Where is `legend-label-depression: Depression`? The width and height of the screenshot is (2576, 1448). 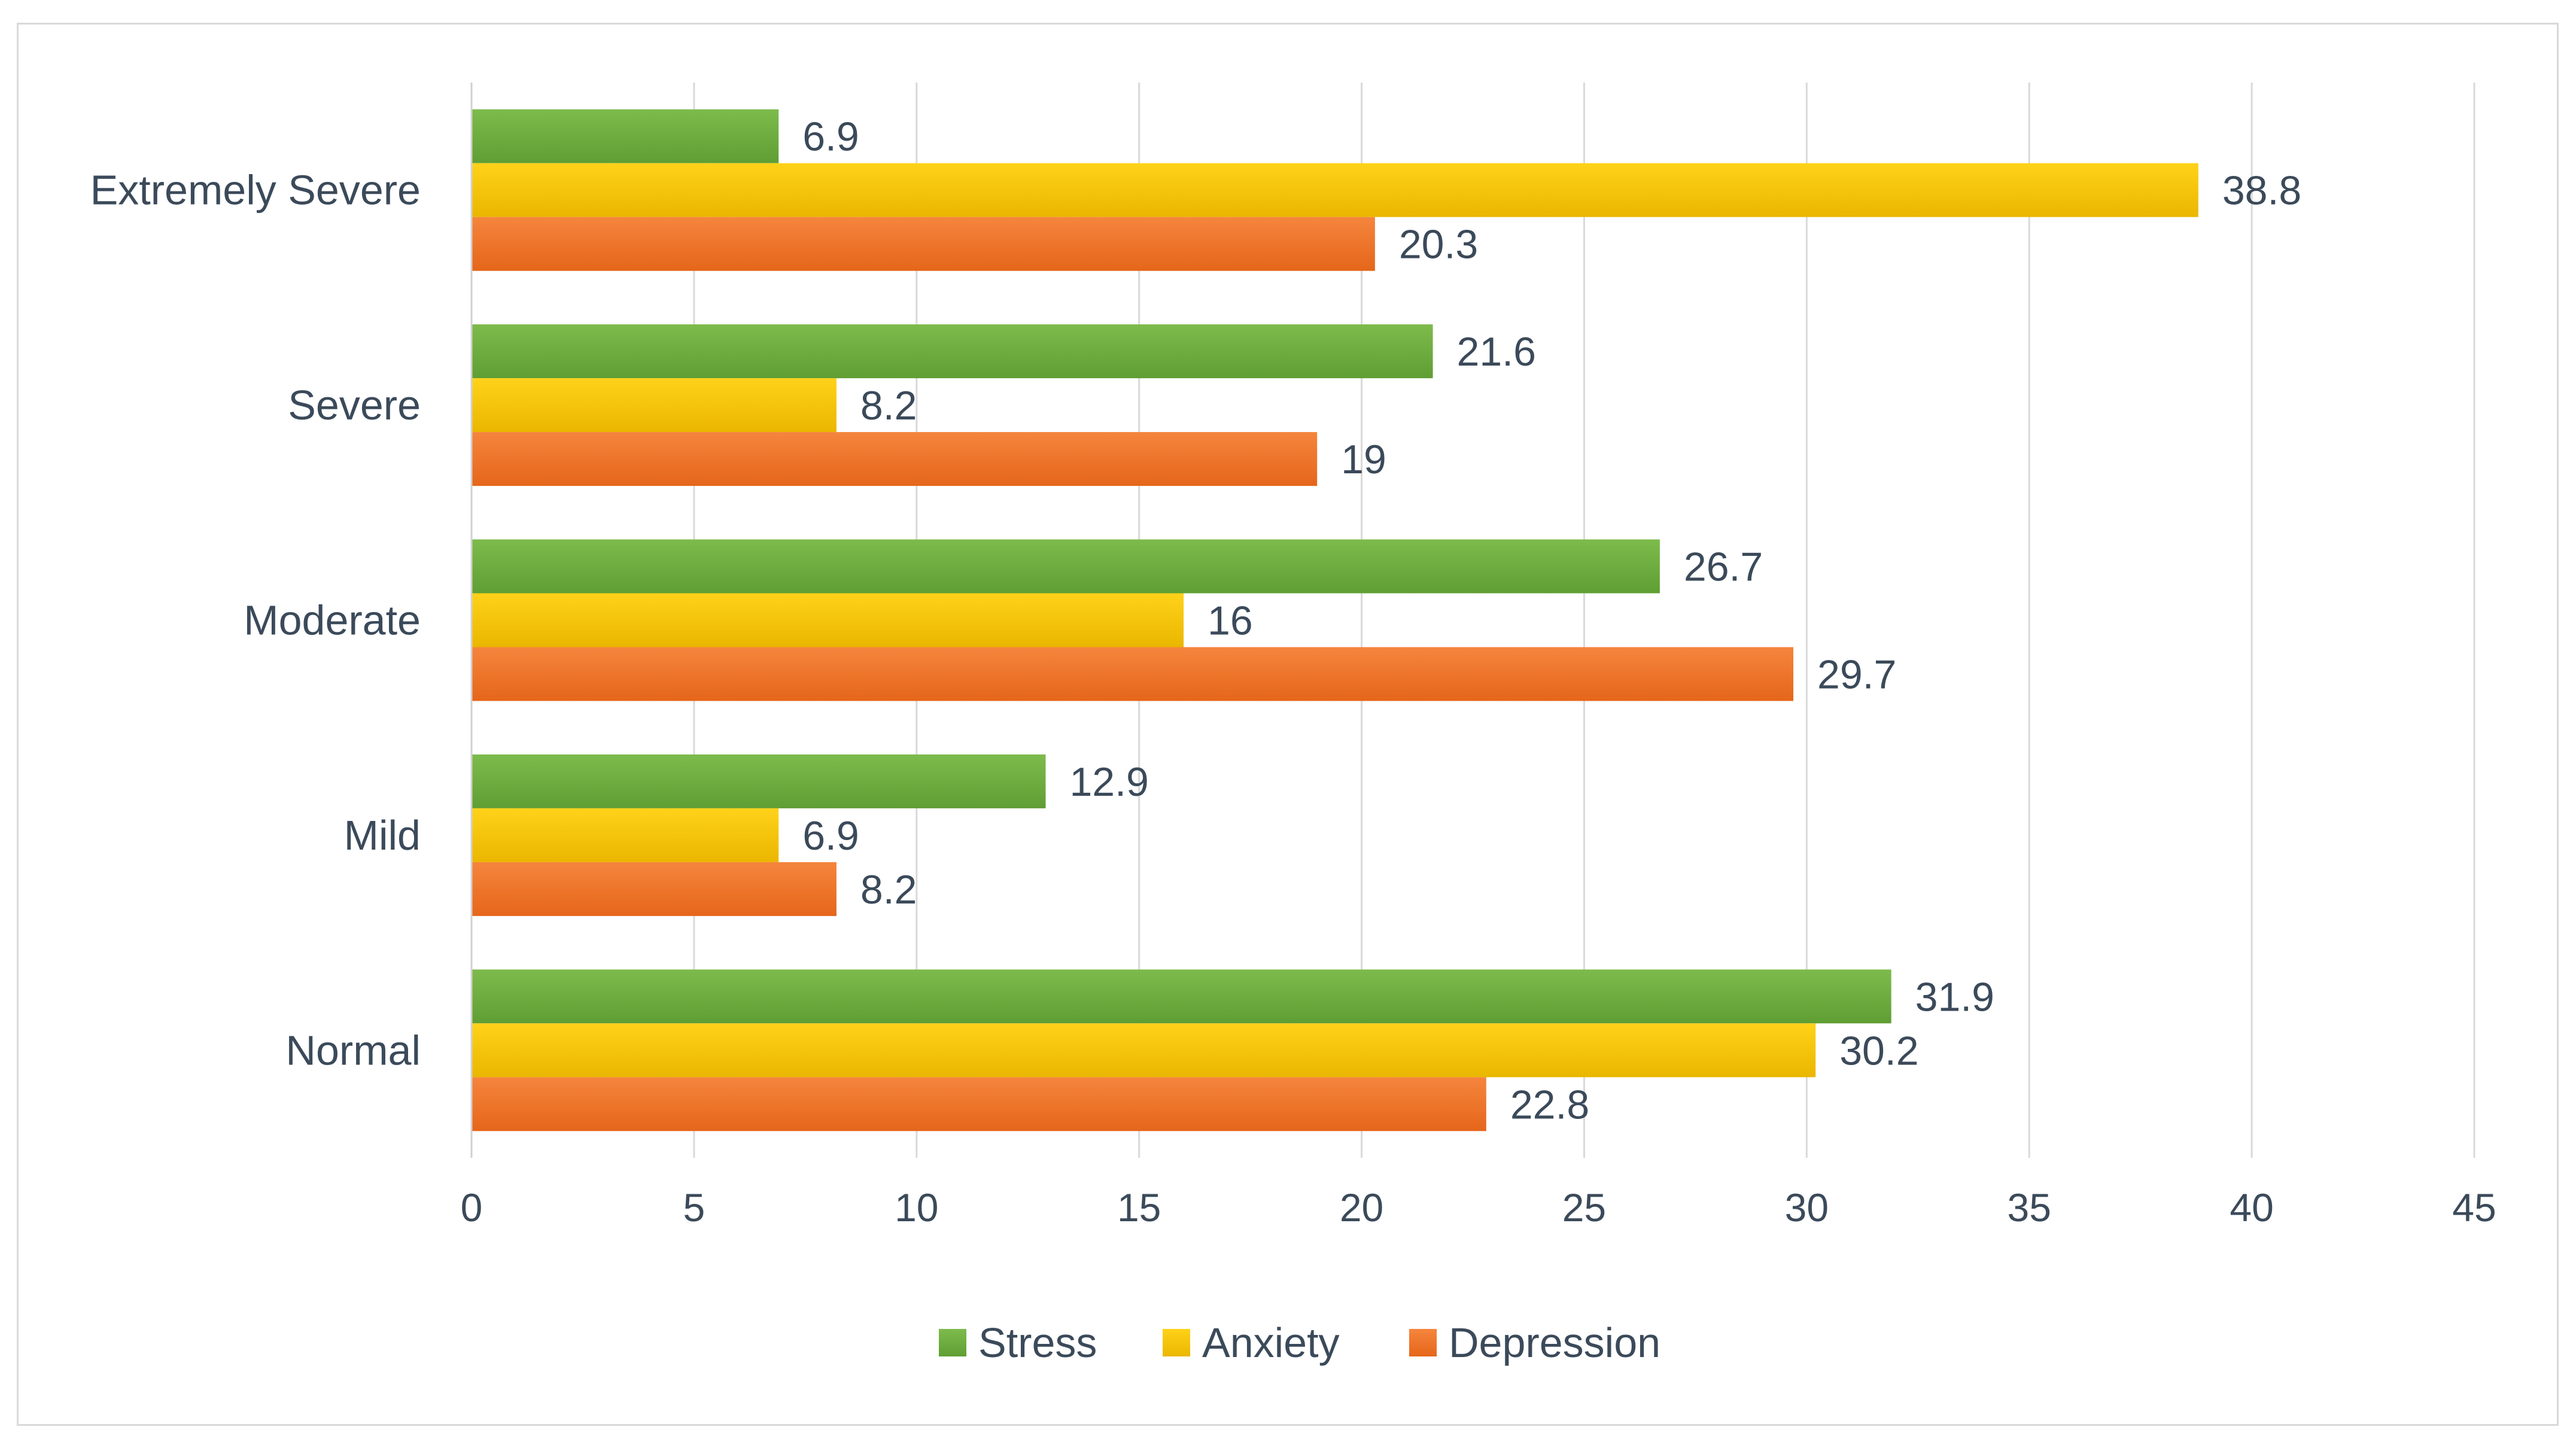
legend-label-depression: Depression is located at coordinates (1555, 1342).